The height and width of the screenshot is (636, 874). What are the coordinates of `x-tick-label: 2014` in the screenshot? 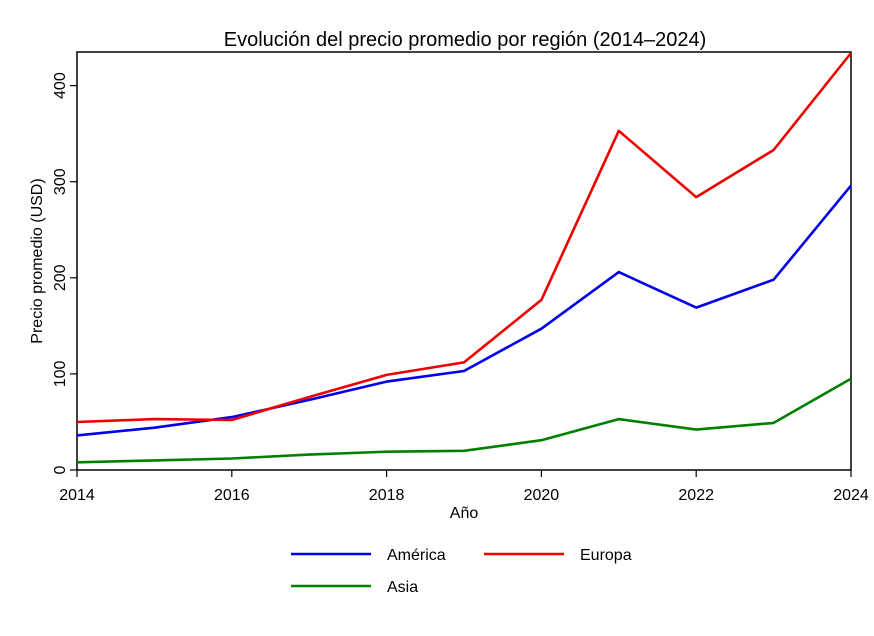 It's located at (77, 495).